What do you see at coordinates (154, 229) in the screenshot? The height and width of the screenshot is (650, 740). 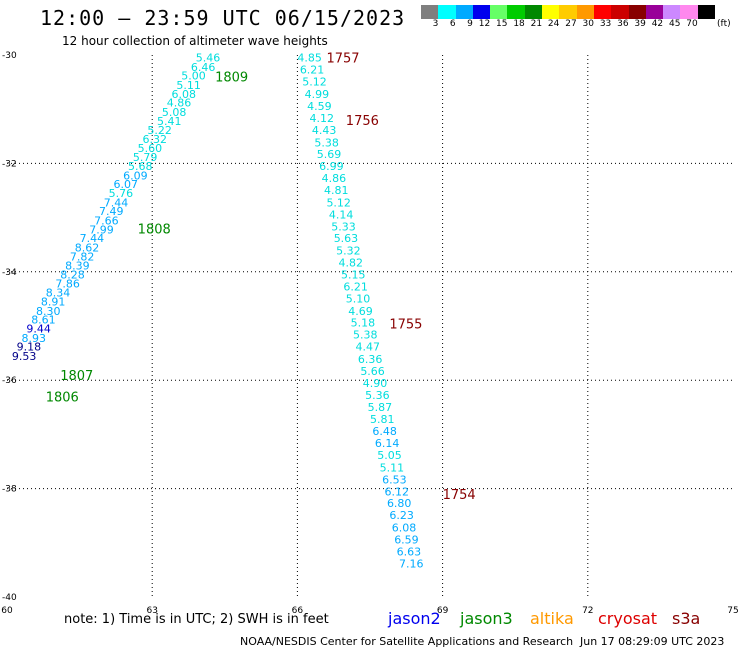 I see `pass-time-label: 1808` at bounding box center [154, 229].